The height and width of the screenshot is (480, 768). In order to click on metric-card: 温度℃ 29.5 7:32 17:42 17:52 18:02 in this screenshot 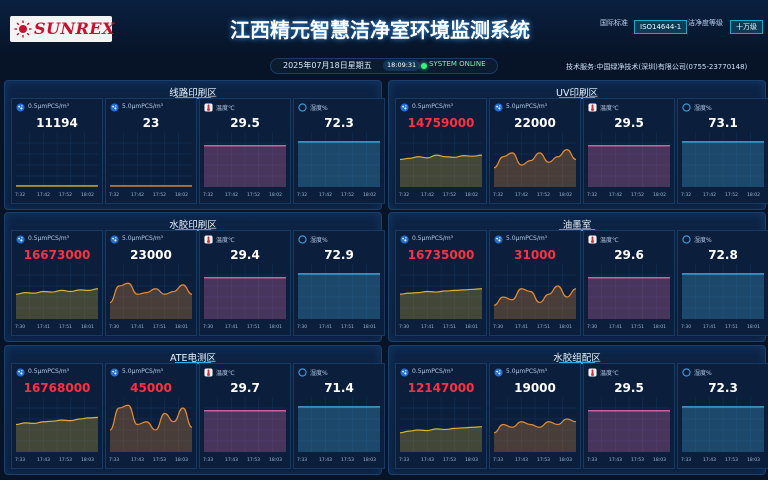, I will do `click(245, 151)`.